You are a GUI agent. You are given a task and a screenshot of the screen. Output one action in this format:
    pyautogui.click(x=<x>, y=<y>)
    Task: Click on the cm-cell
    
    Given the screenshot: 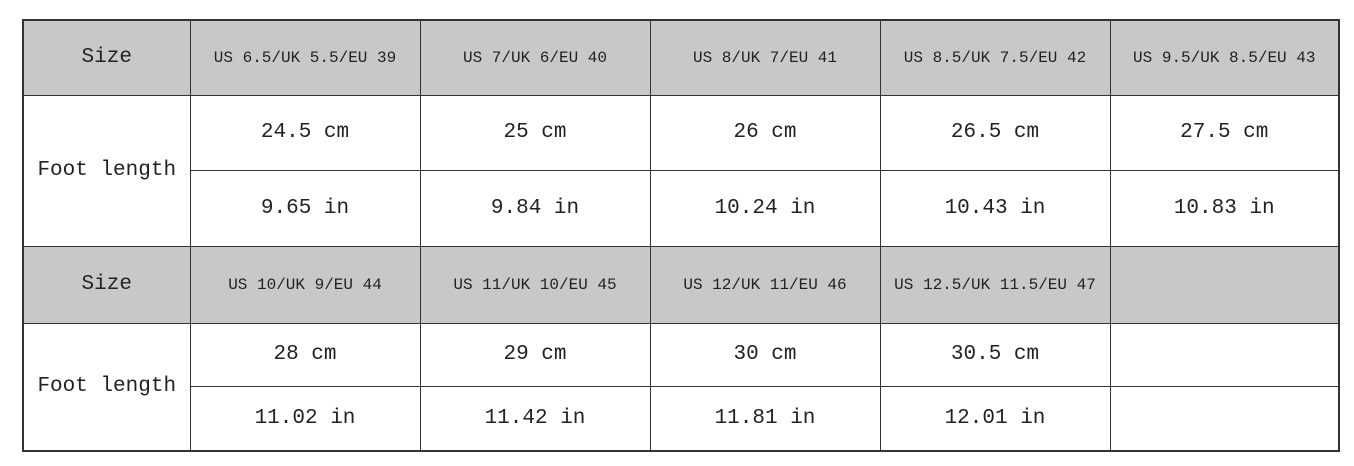 What is the action you would take?
    pyautogui.click(x=1224, y=354)
    